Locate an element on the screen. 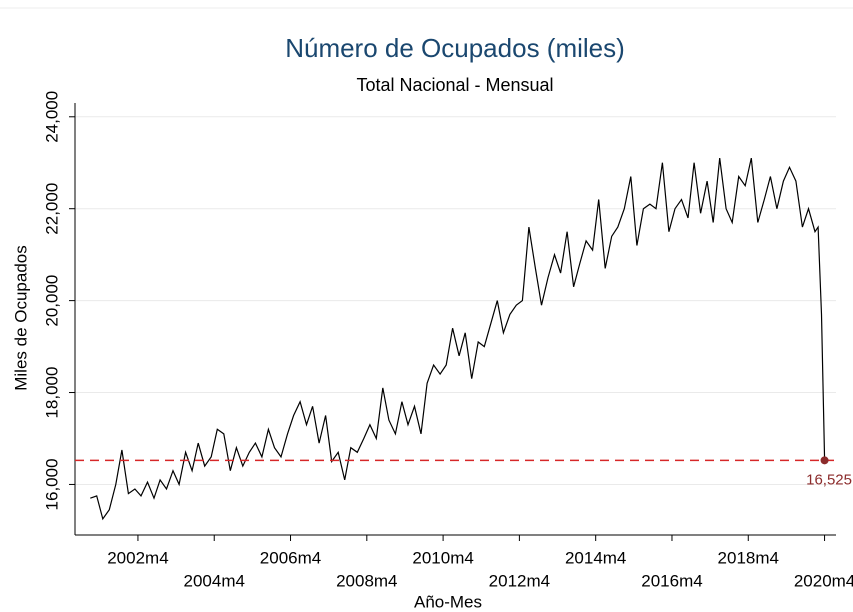 Image resolution: width=853 pixels, height=612 pixels. chart-title: Número de Ocupados (miles) is located at coordinates (455, 48).